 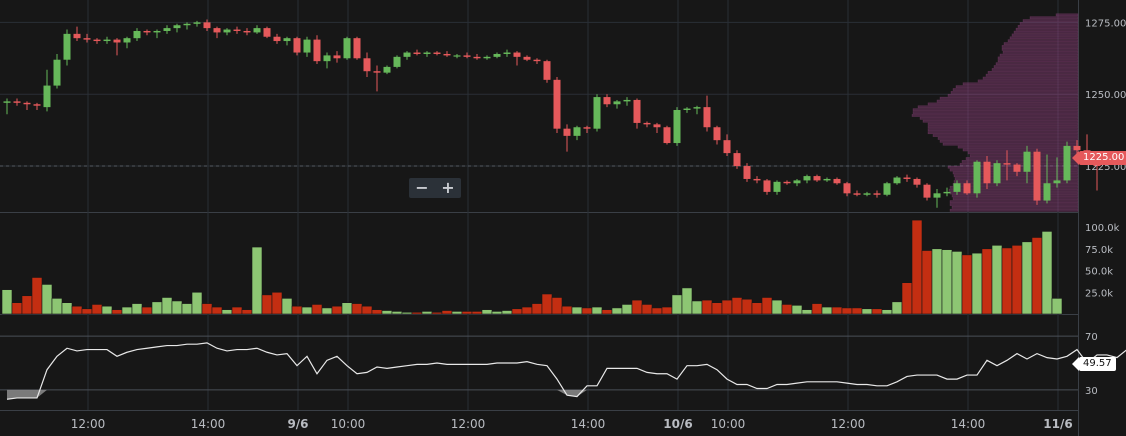 What do you see at coordinates (297, 424) in the screenshot?
I see `x-tick-label: 9/6` at bounding box center [297, 424].